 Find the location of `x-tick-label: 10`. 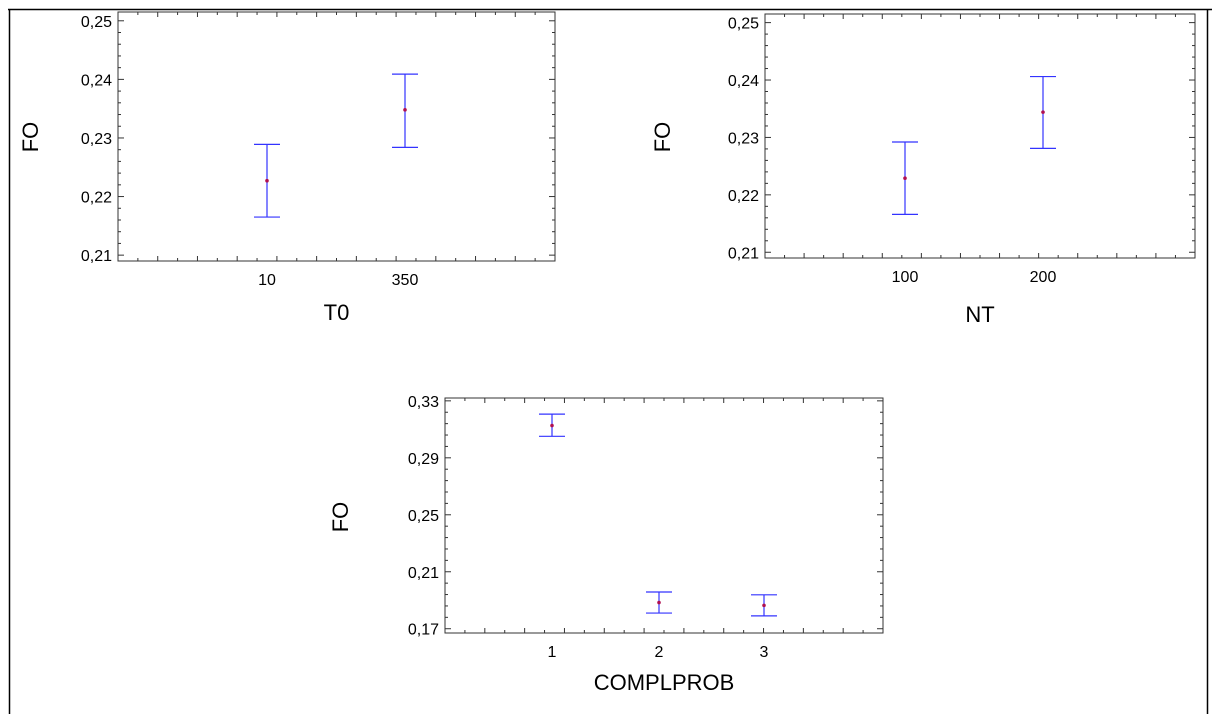

x-tick-label: 10 is located at coordinates (267, 280).